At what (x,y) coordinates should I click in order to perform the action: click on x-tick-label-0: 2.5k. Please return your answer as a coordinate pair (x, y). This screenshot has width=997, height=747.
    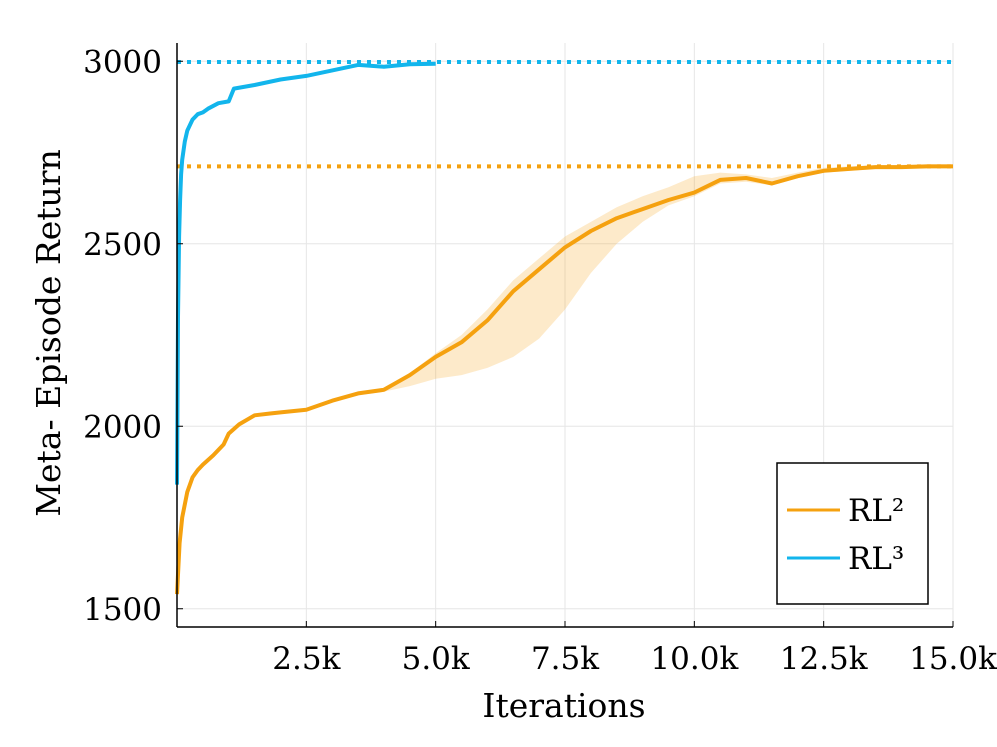
    Looking at the image, I should click on (306, 659).